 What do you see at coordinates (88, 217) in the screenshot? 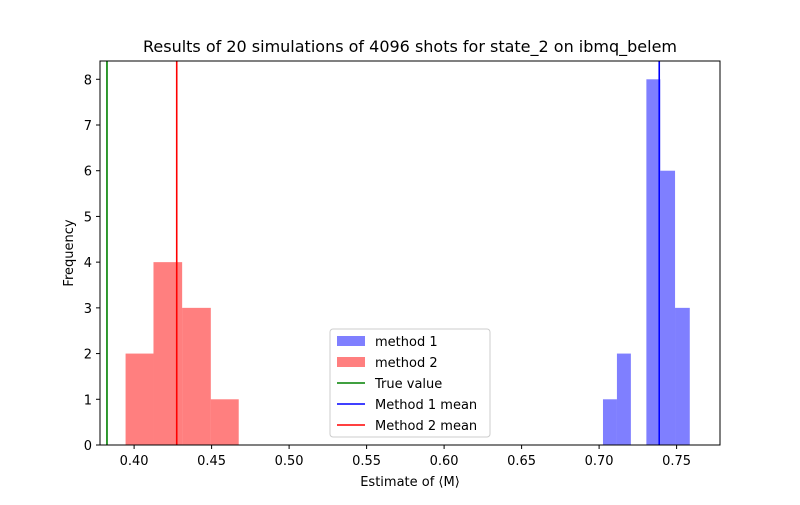
I see `y-tick-label: 5` at bounding box center [88, 217].